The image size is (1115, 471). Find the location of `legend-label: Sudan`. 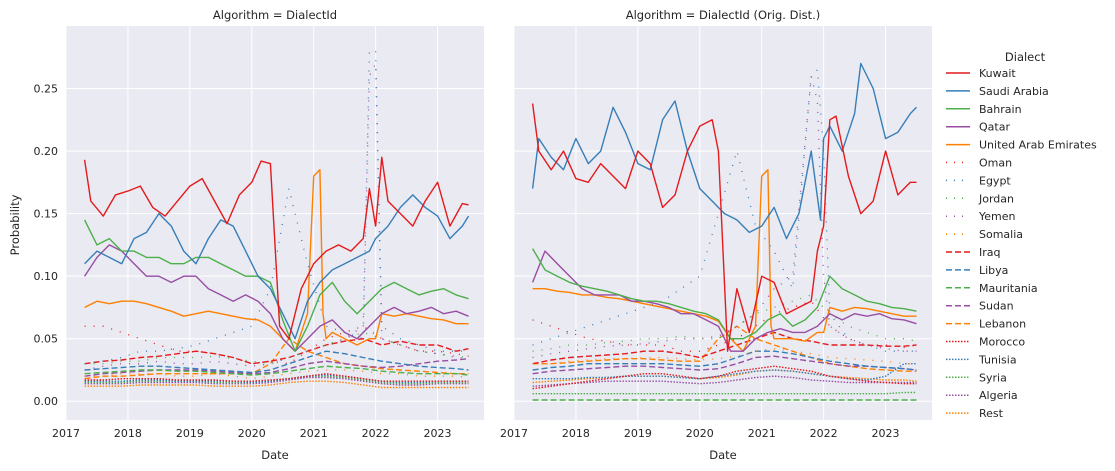

legend-label: Sudan is located at coordinates (996, 306).